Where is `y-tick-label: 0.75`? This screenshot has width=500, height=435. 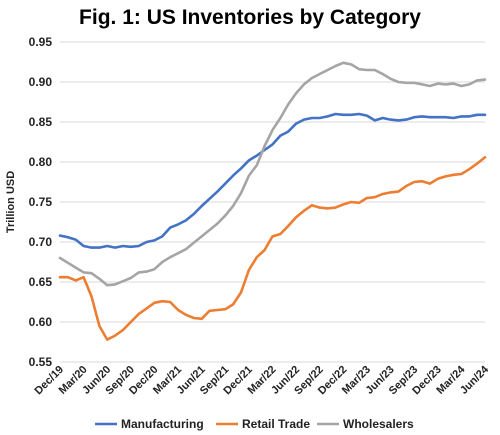
y-tick-label: 0.75 is located at coordinates (41, 202).